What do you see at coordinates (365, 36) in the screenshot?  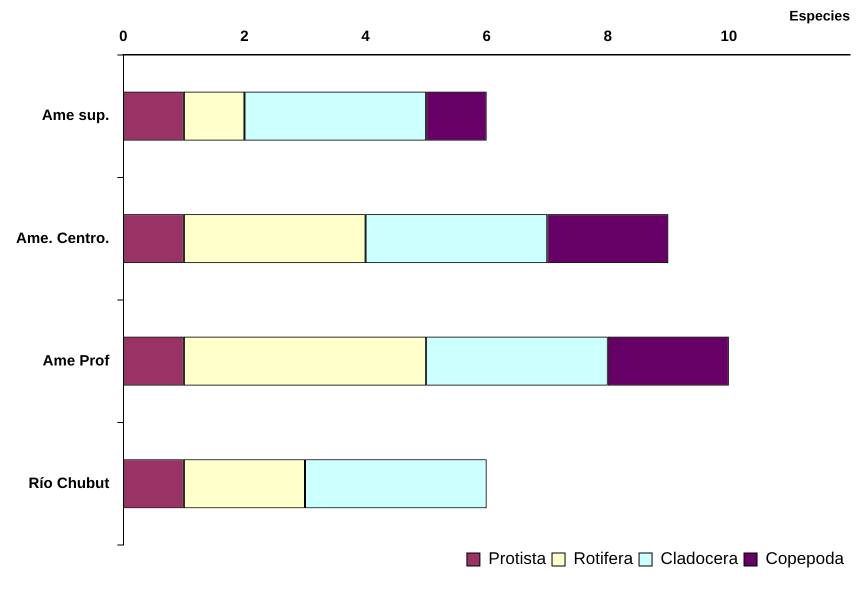 I see `x-tick-label: 4` at bounding box center [365, 36].